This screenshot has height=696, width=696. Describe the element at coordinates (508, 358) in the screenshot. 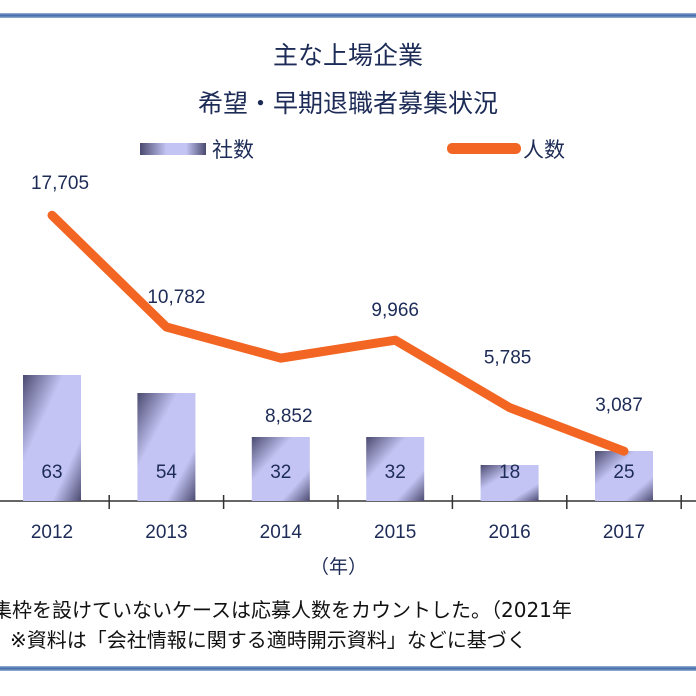

I see `line-data-label: 5,785` at that location.